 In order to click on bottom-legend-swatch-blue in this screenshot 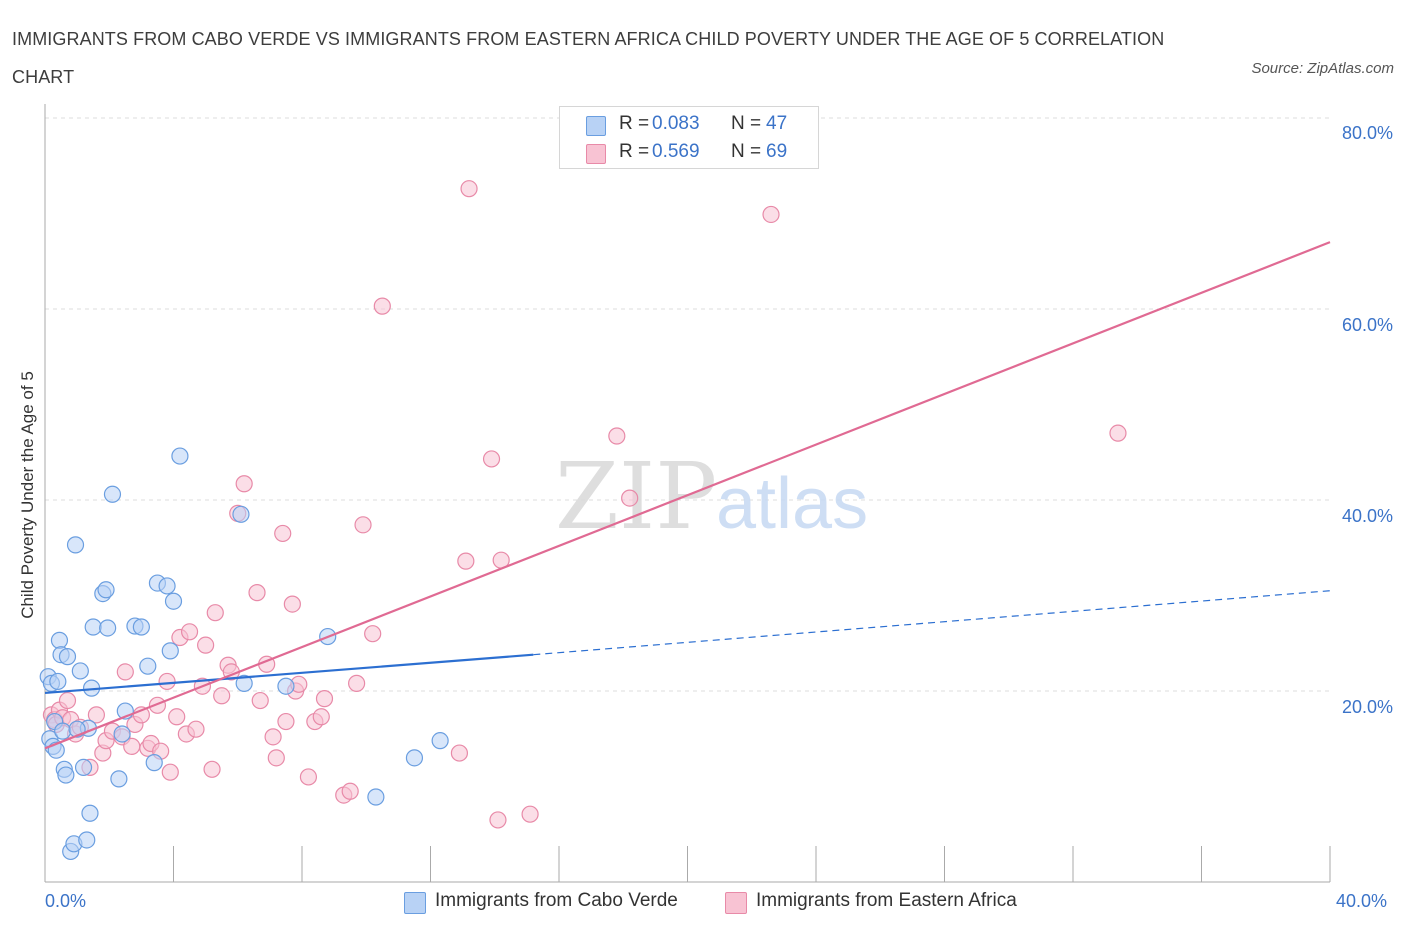, I will do `click(415, 903)`.